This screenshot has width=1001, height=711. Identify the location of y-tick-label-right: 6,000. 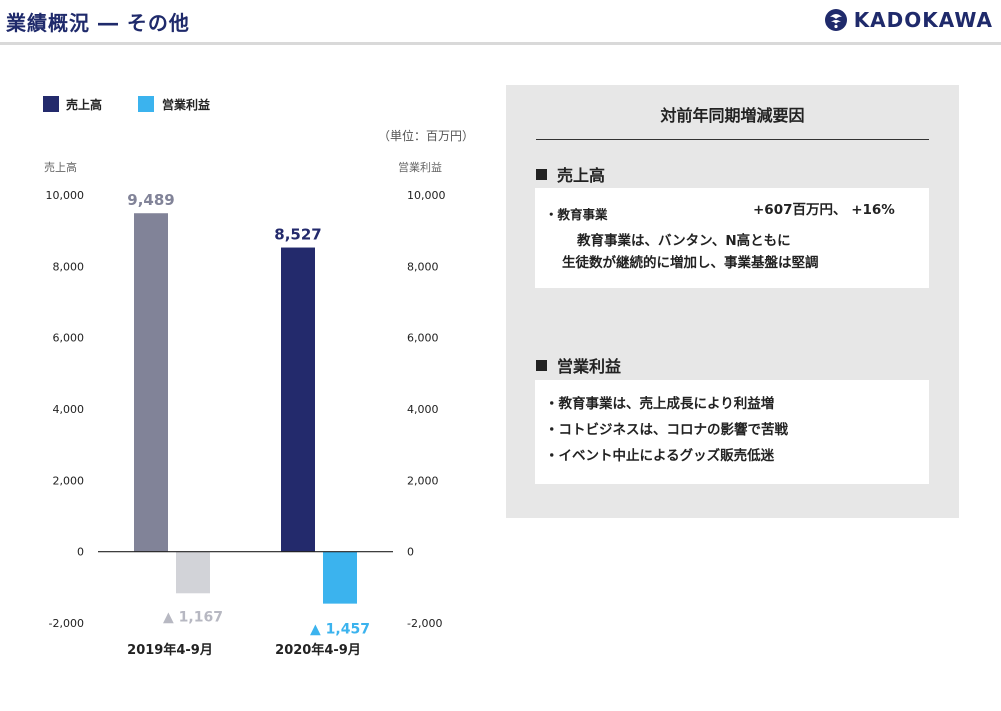
(423, 338).